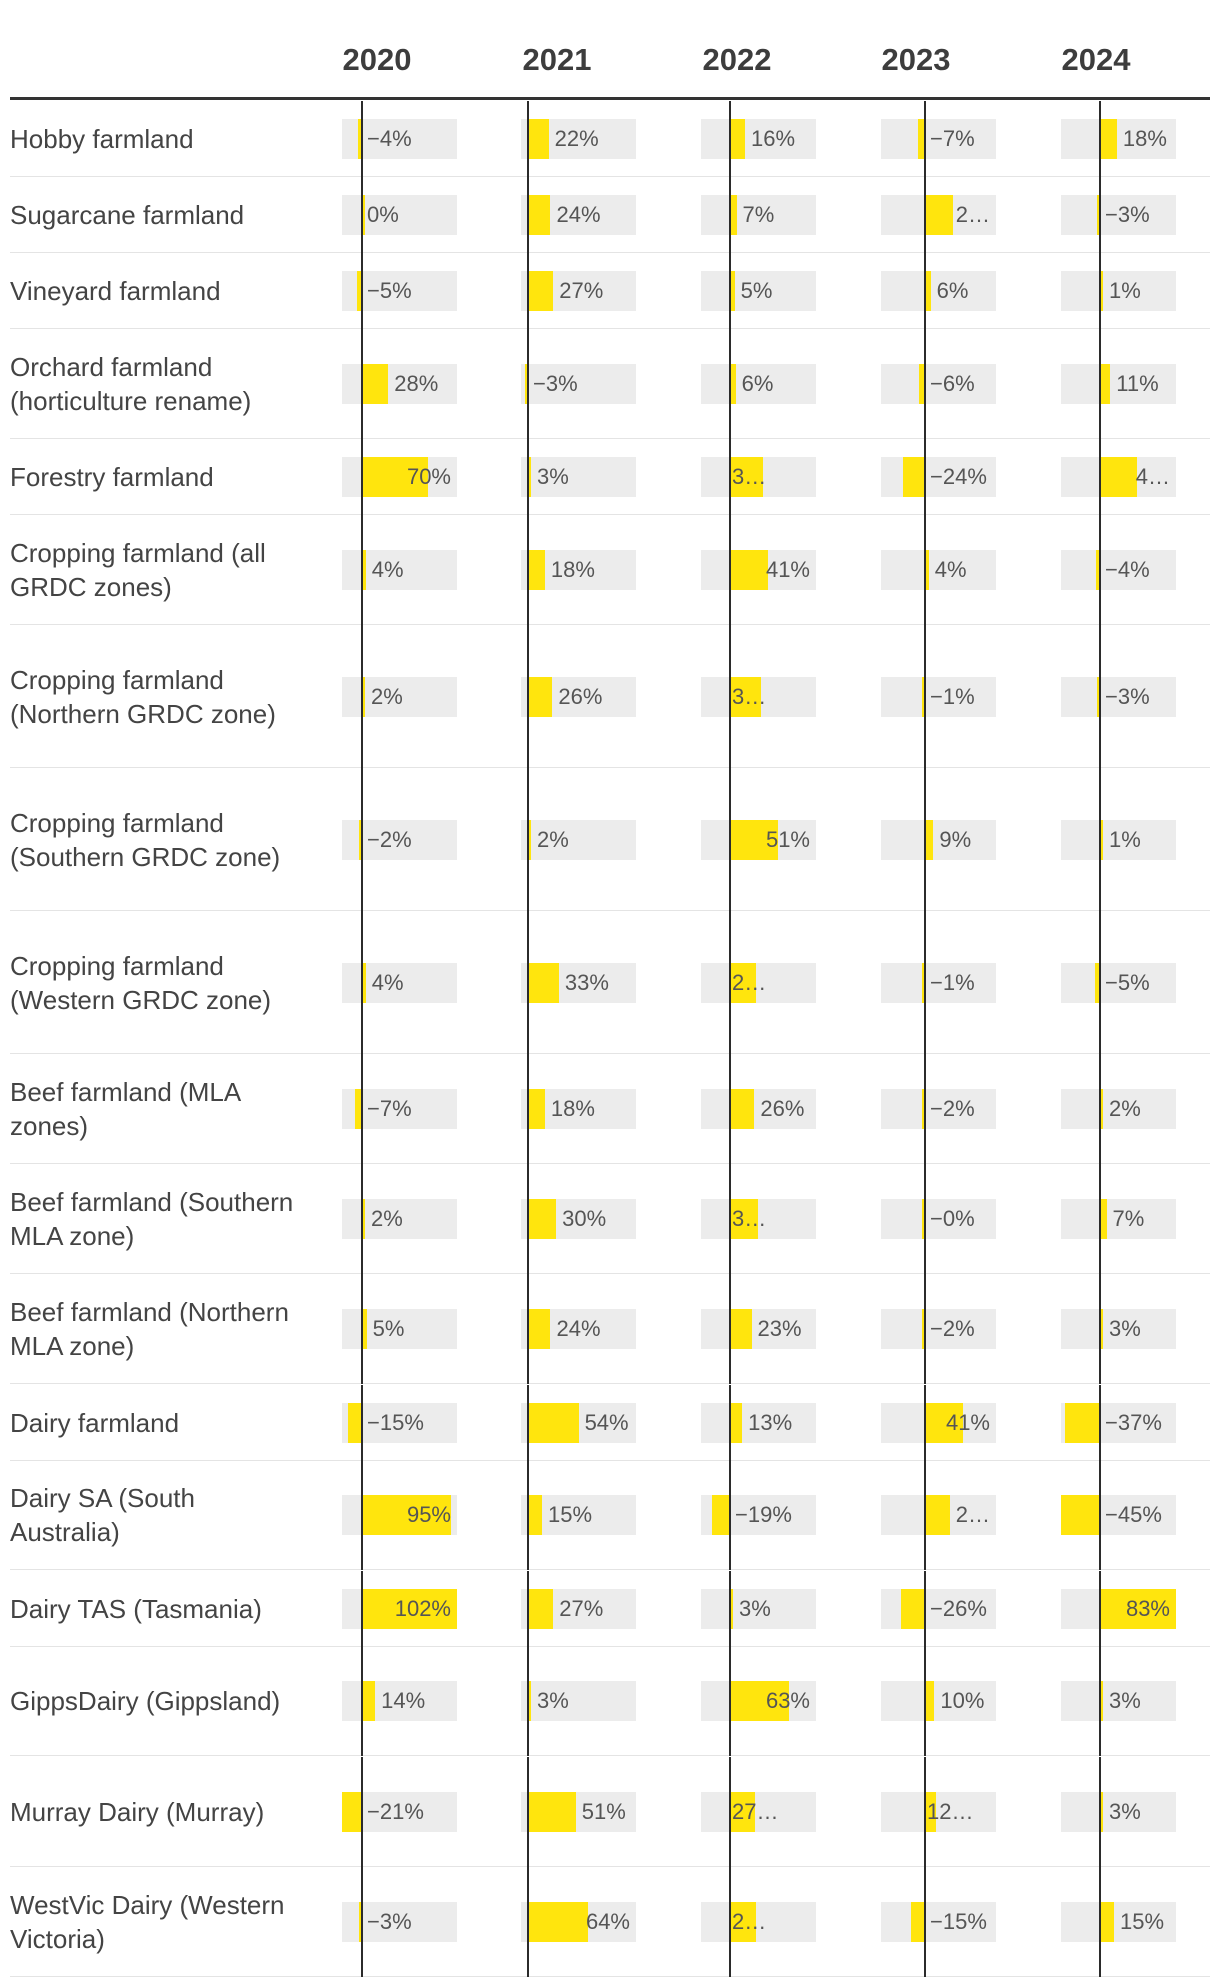  What do you see at coordinates (387, 569) in the screenshot?
I see `value-label-2020: 4%` at bounding box center [387, 569].